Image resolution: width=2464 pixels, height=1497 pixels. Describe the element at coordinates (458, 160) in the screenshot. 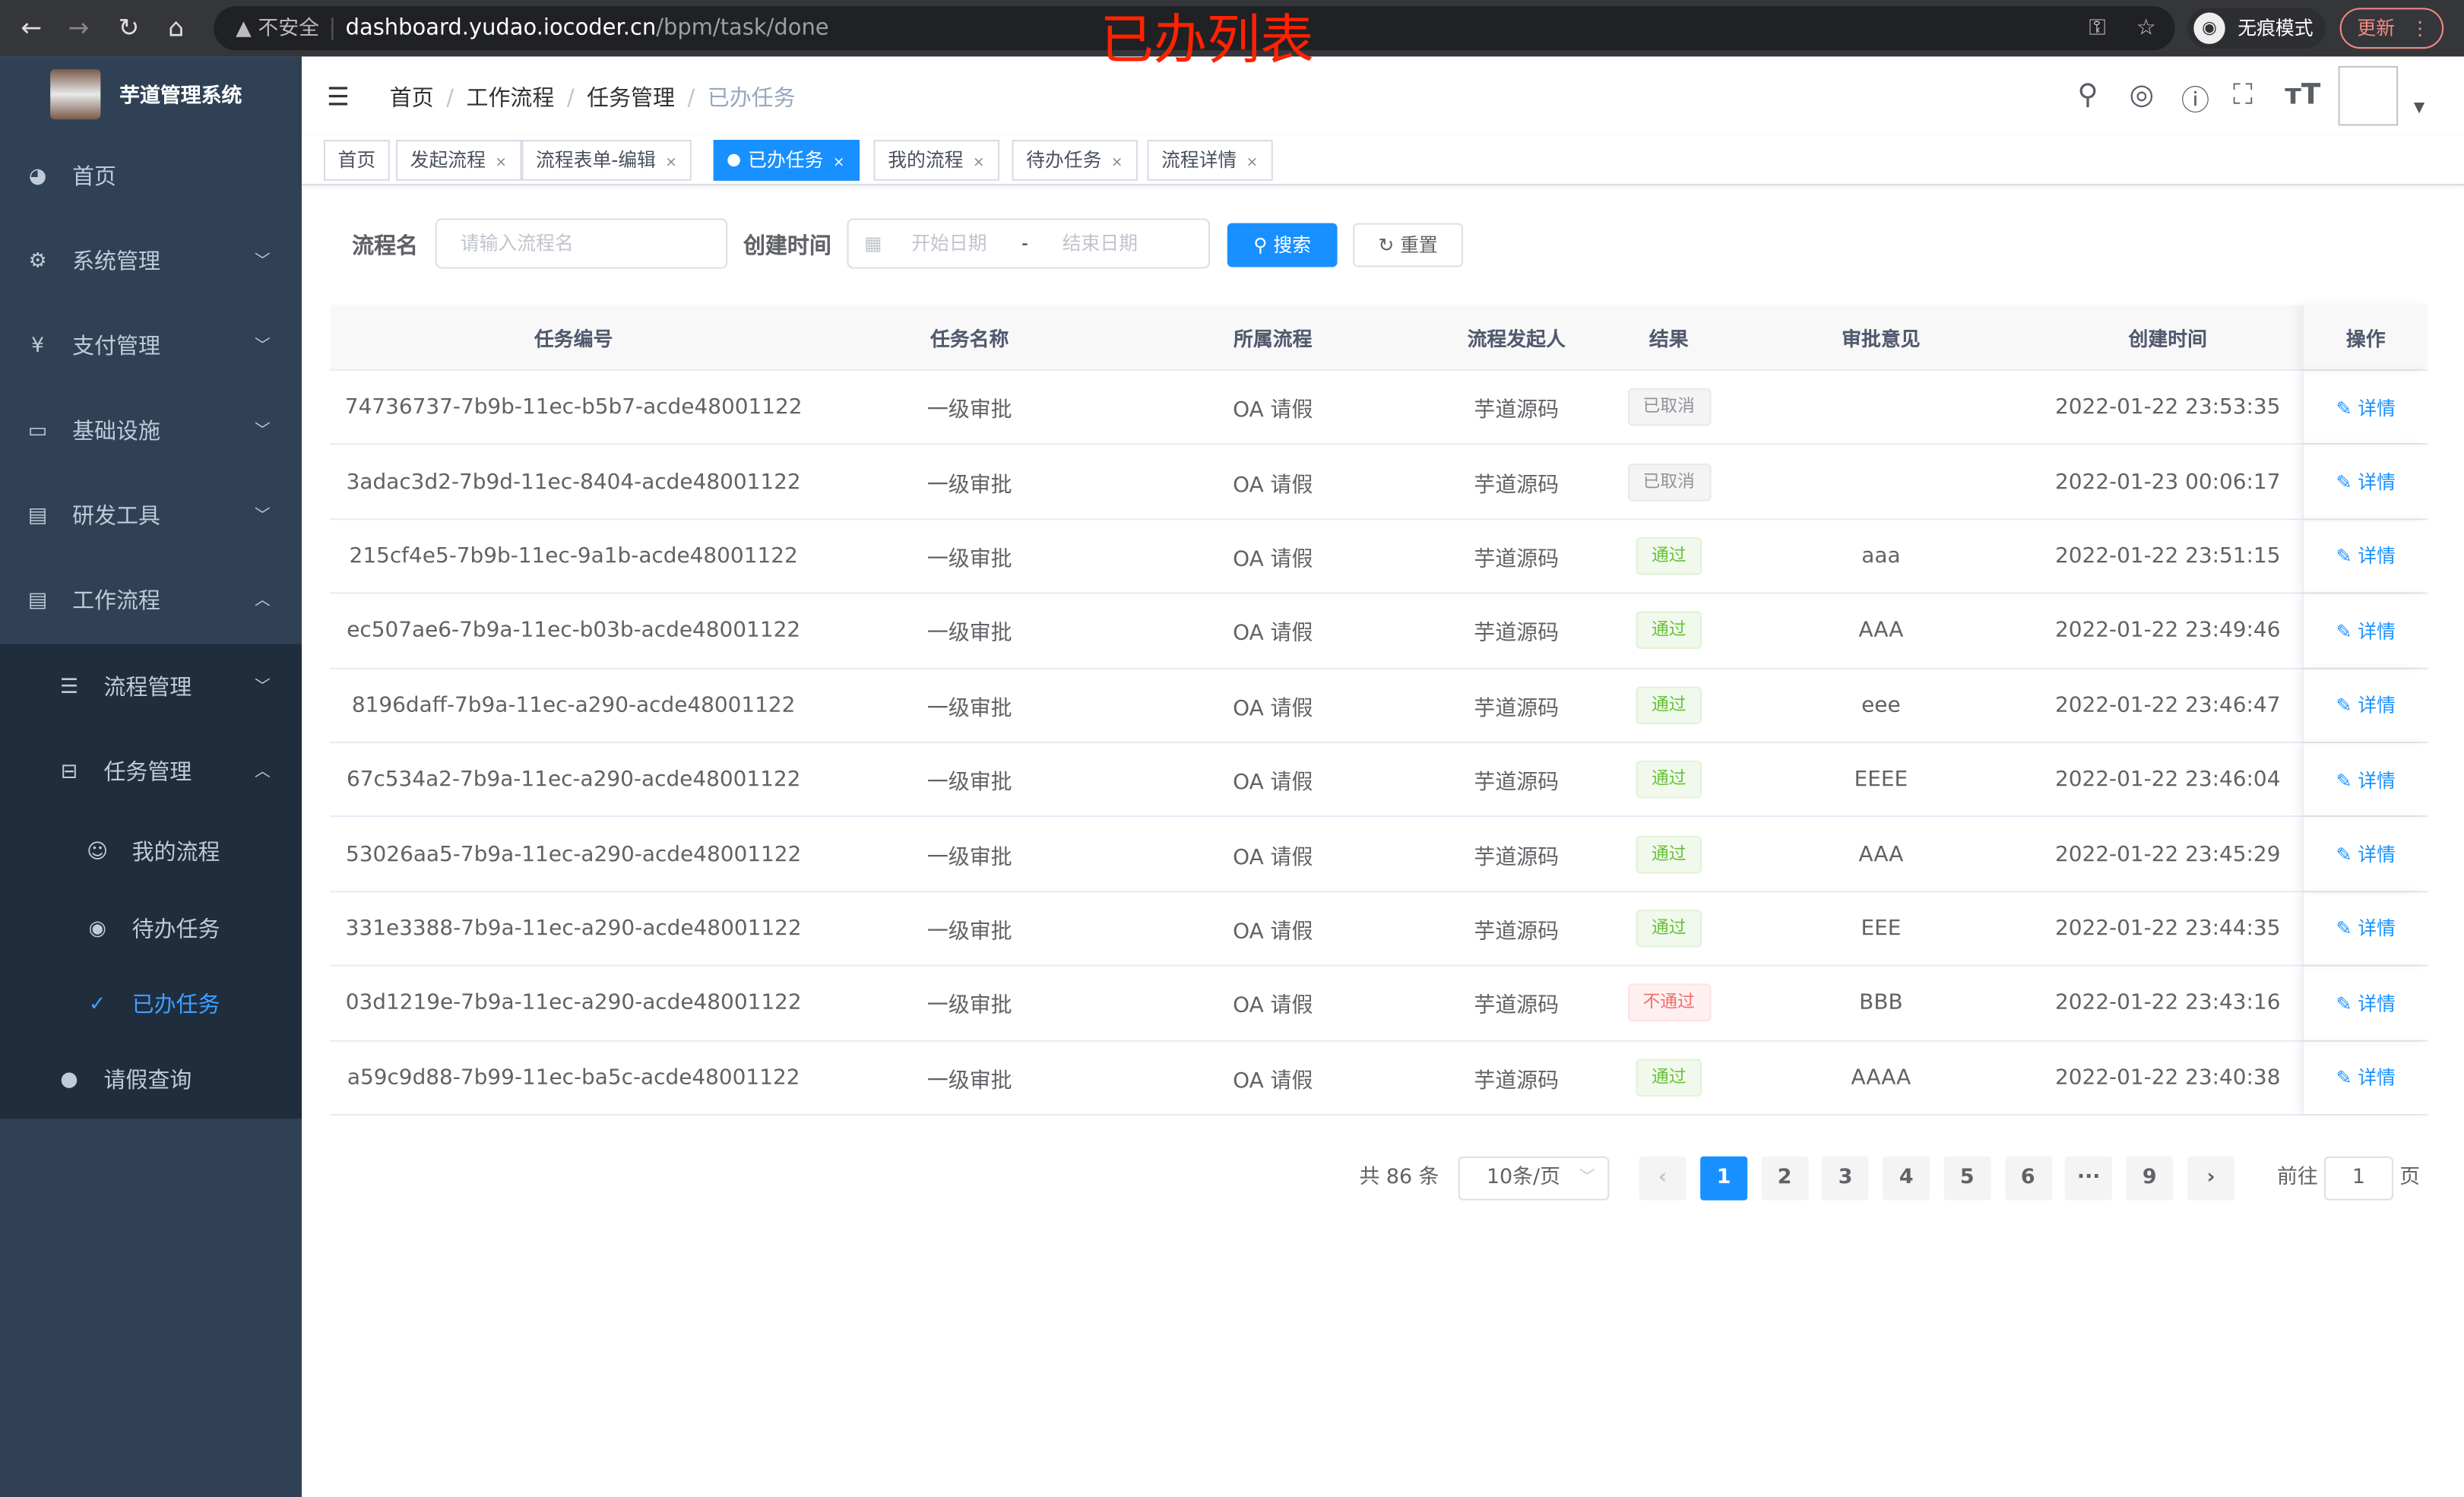

I see `tag-1: 发起流程 ×` at that location.